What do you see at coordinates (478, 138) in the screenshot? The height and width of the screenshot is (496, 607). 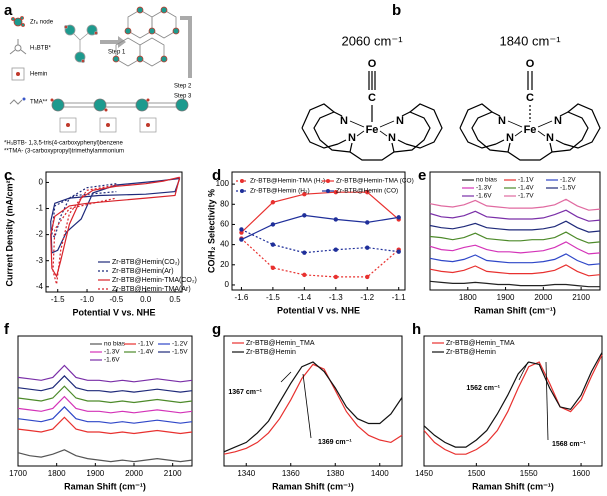 I see `porphyrin` at bounding box center [478, 138].